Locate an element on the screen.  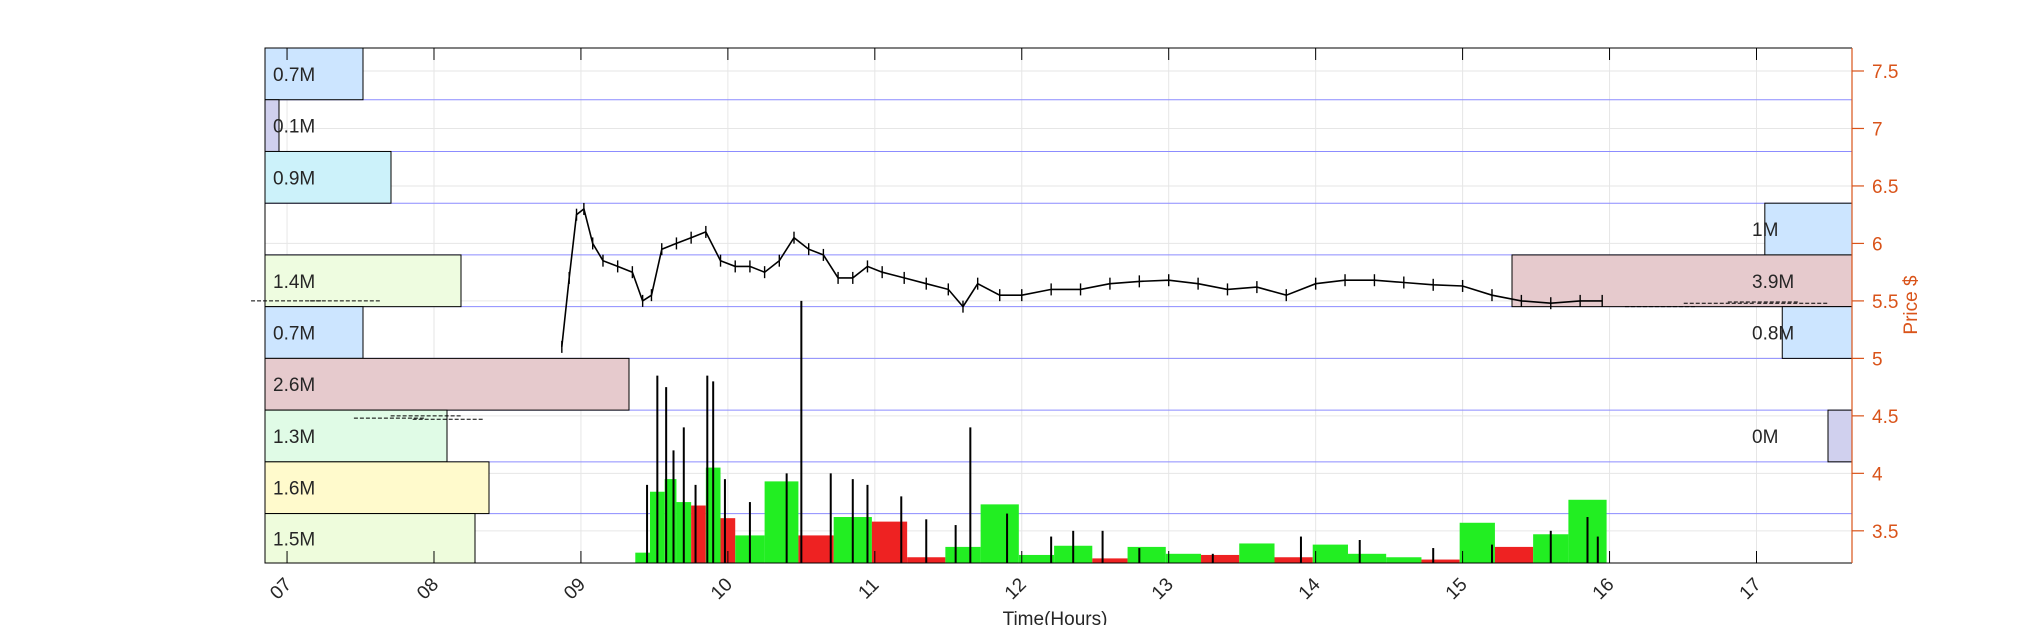
right-volume-profile: 1M 3.9M 0.8M 0M is located at coordinates (1682, 332).